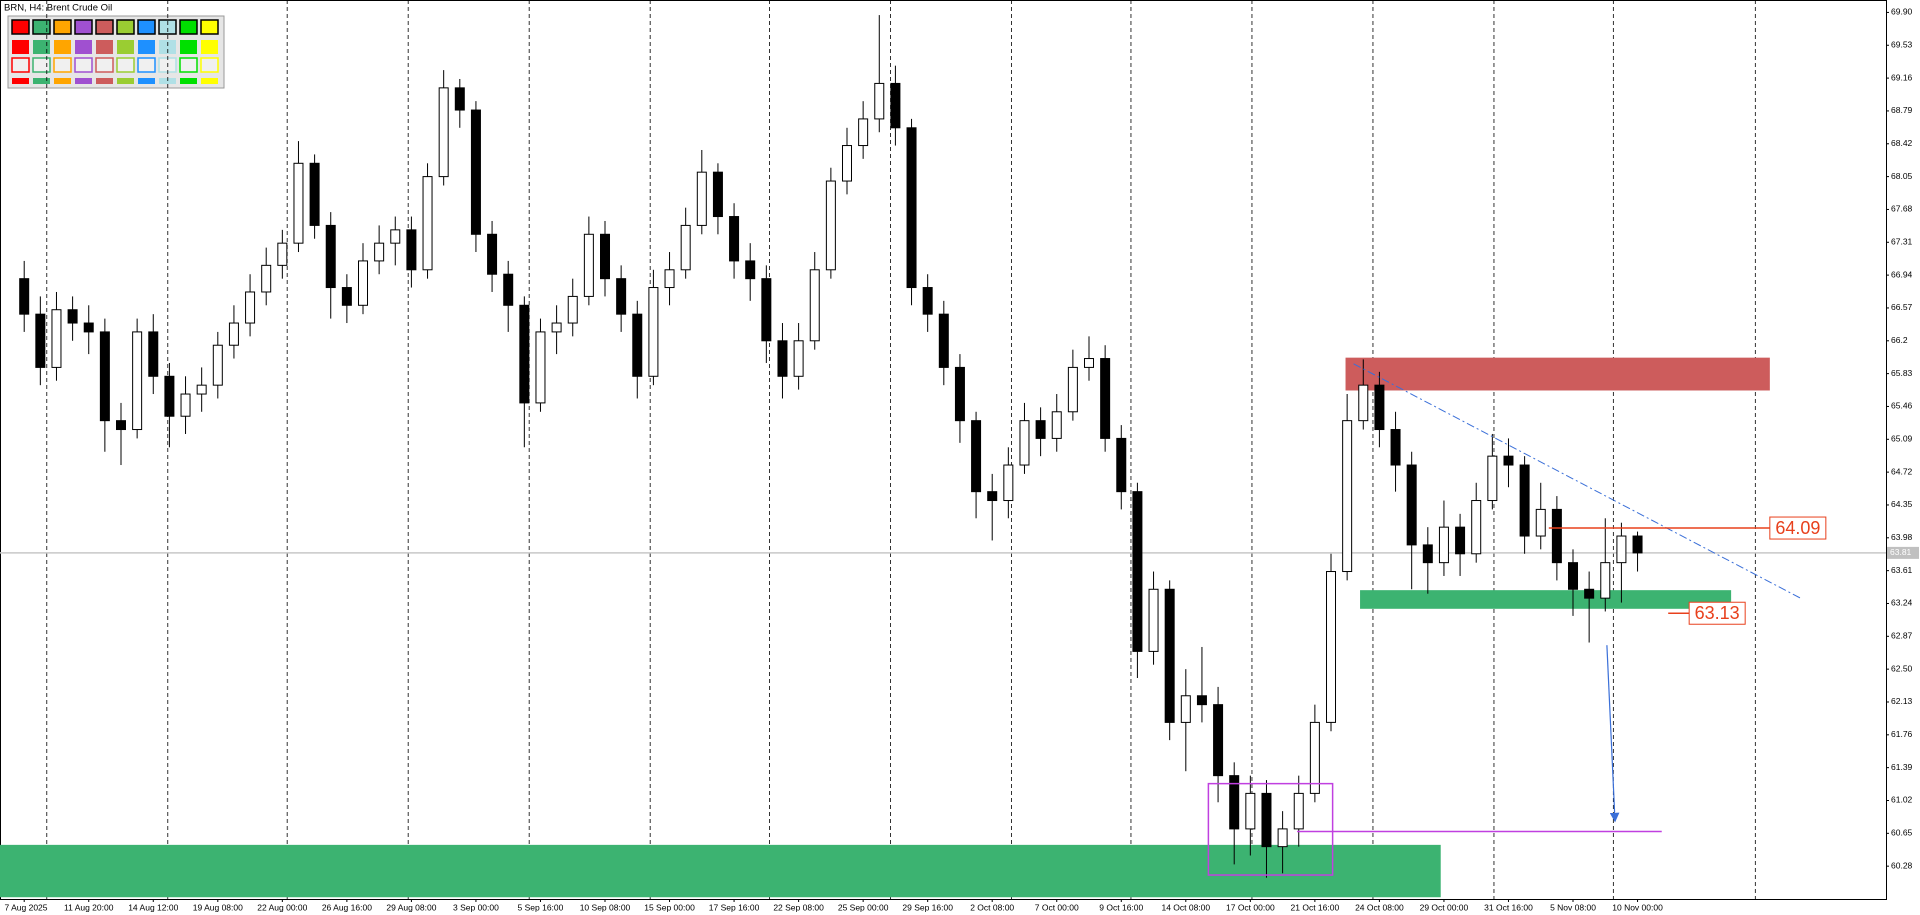  Describe the element at coordinates (1902, 668) in the screenshot. I see `y-tick-label: 62.50` at that location.